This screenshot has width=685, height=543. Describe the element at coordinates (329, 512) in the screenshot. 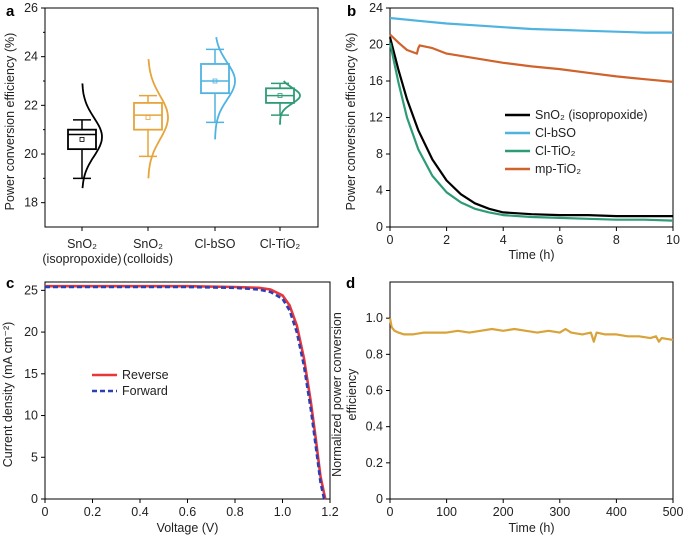

I see `panel-c-xtick-label: 1.2` at that location.